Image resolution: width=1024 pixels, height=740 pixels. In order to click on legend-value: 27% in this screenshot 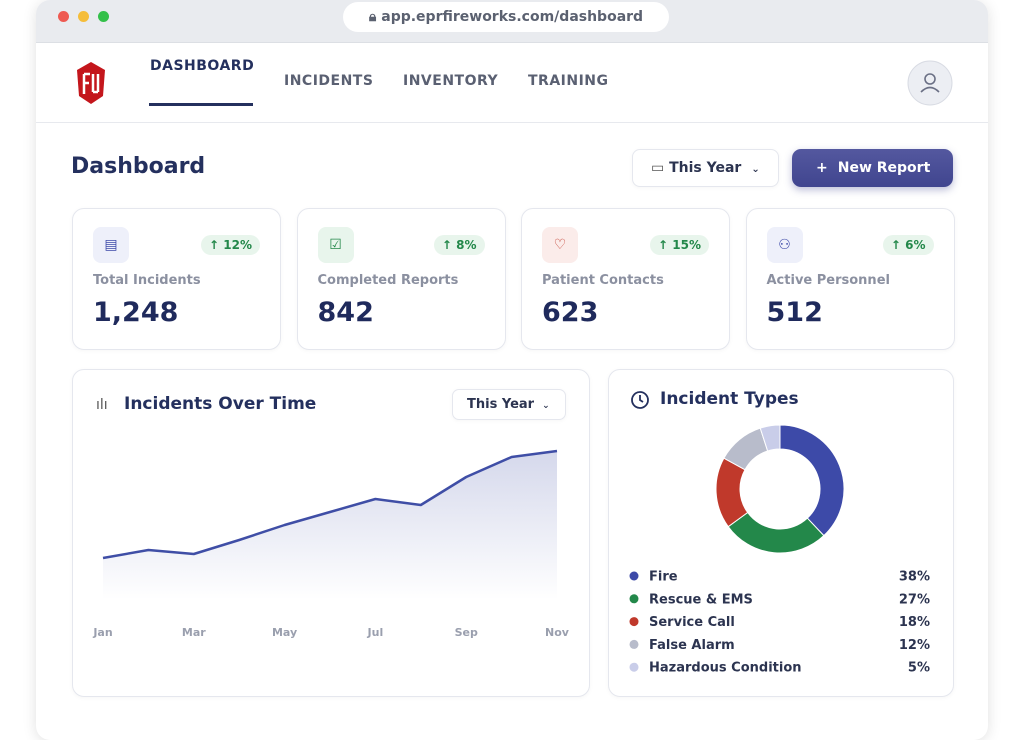, I will do `click(914, 599)`.